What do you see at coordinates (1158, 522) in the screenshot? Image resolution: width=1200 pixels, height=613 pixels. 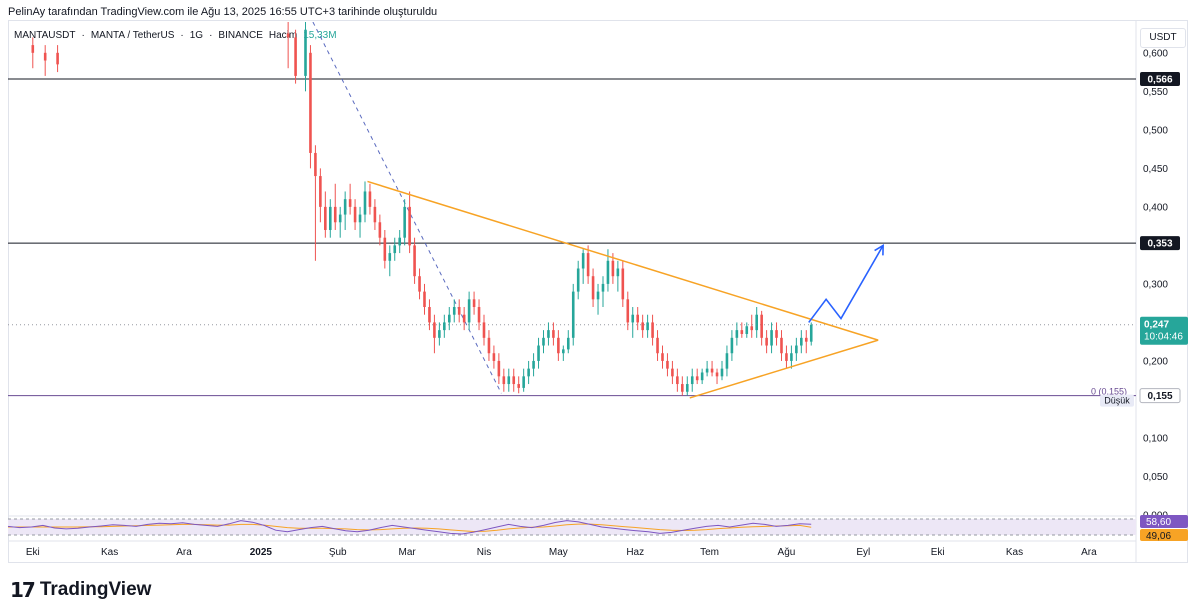 I see `rsi-value-label: 58,60` at bounding box center [1158, 522].